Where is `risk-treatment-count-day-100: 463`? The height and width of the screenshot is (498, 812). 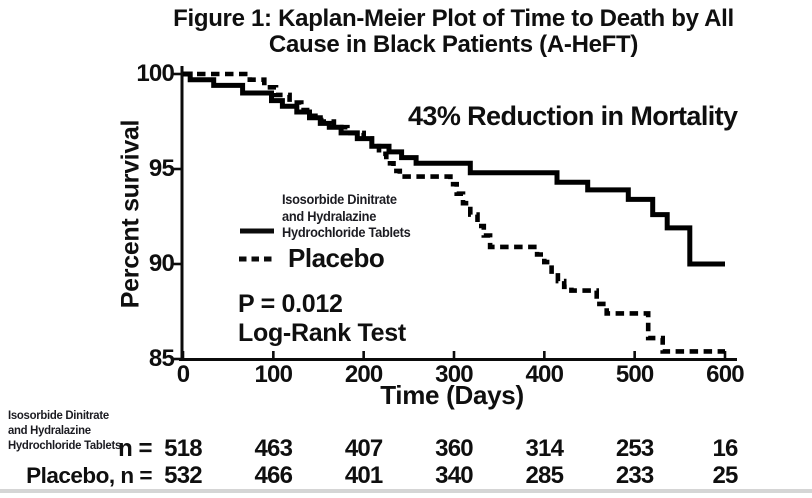
risk-treatment-count-day-100: 463 is located at coordinates (273, 448).